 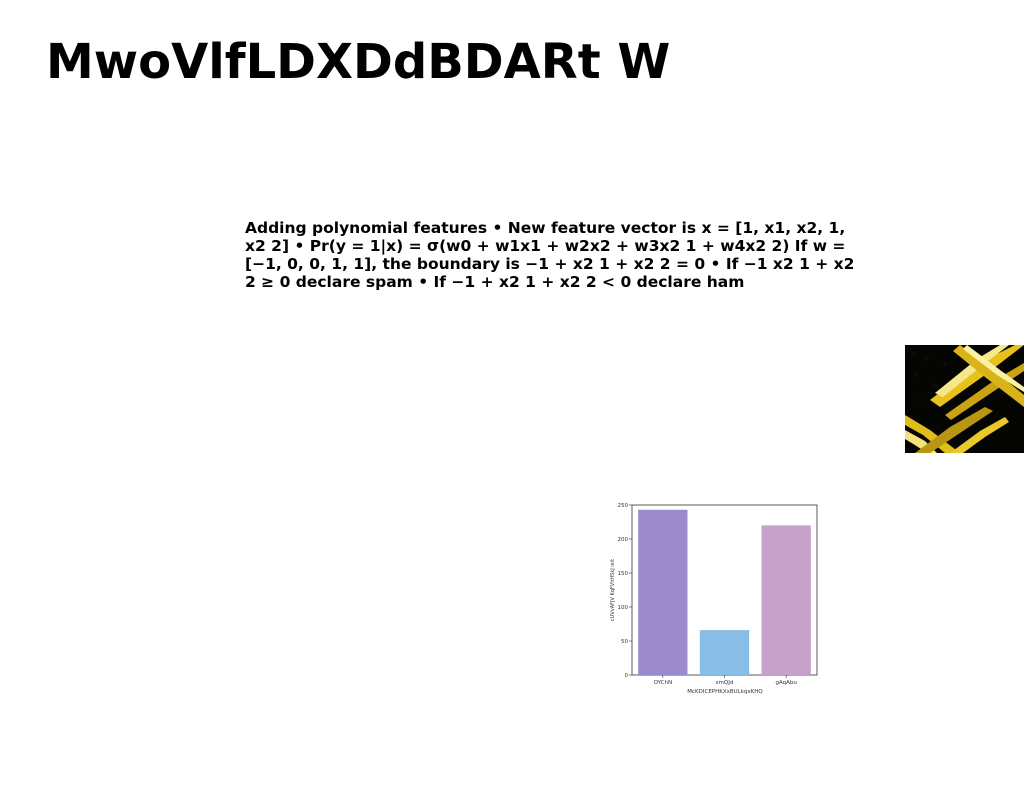 I want to click on x-axis: OYChN smQJd gAqAbu, so click(x=725, y=680).